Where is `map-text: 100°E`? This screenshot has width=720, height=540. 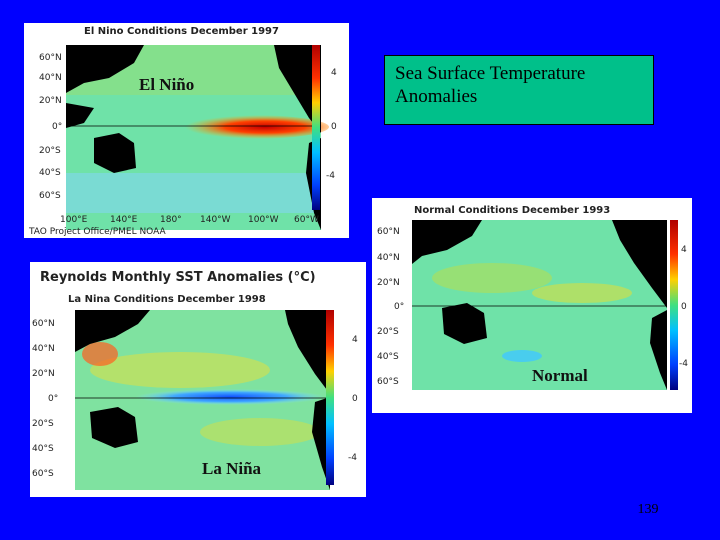 map-text: 100°E is located at coordinates (74, 220).